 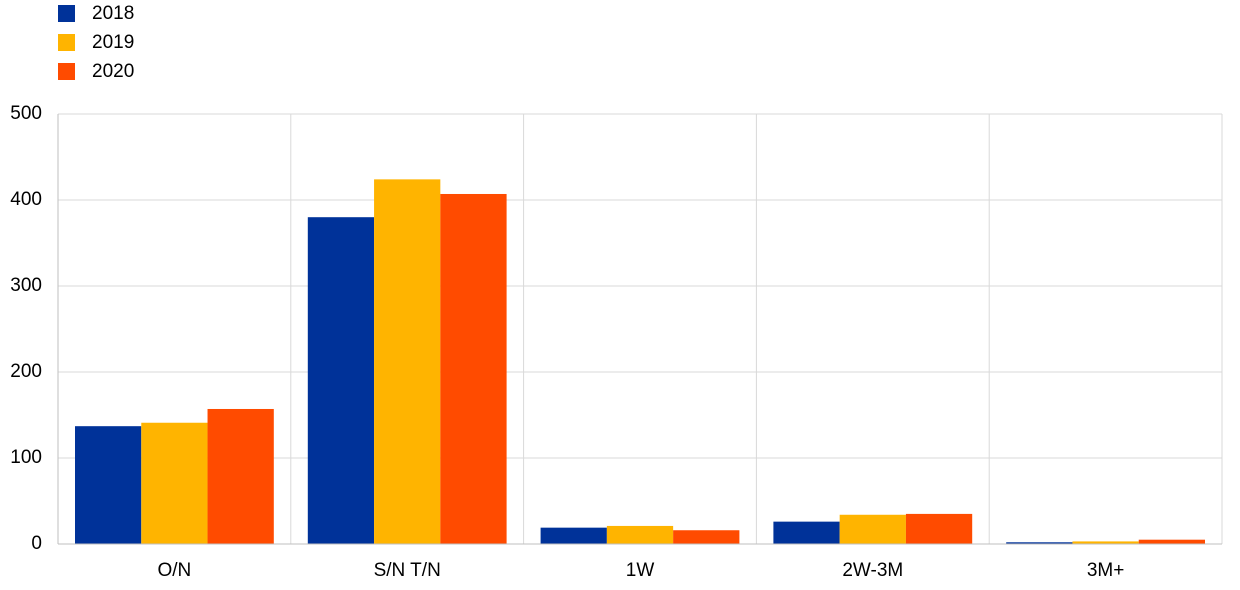 What do you see at coordinates (872, 570) in the screenshot?
I see `x-tick-label: 2W-3M` at bounding box center [872, 570].